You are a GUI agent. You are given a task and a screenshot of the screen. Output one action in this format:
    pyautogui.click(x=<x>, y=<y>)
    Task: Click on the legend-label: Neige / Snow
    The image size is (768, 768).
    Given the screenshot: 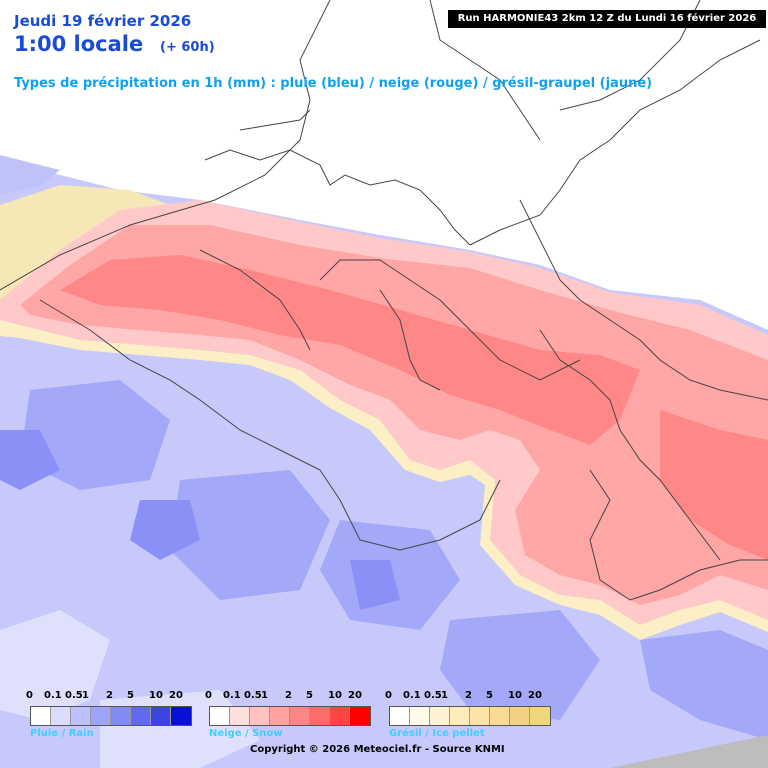 What is the action you would take?
    pyautogui.click(x=246, y=733)
    